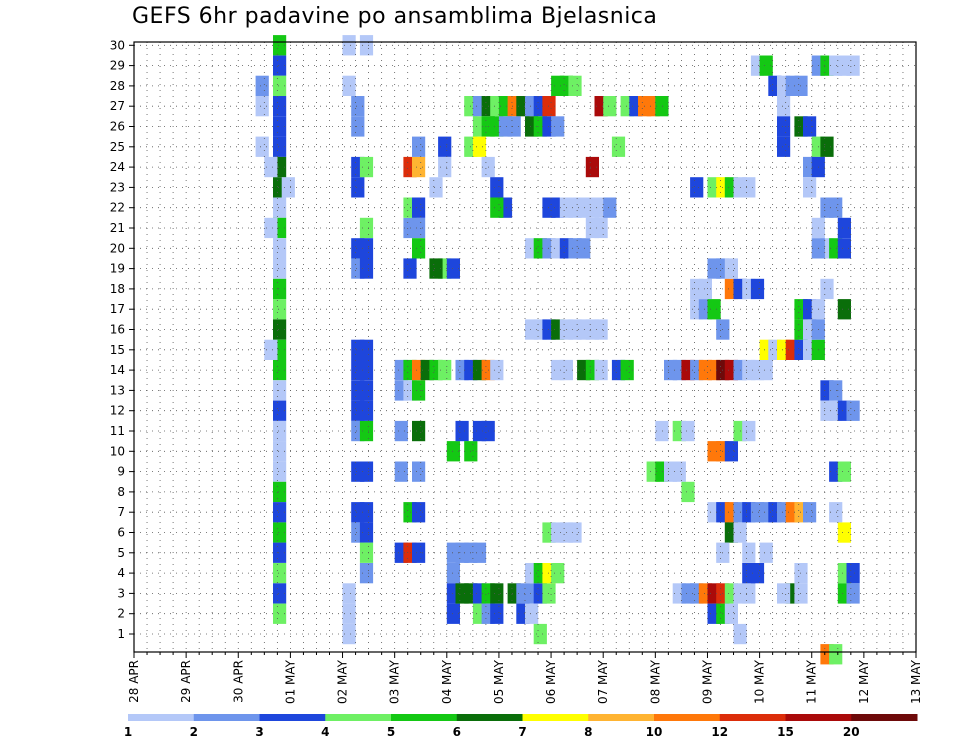  I want to click on colorbar-label: 1, so click(128, 732).